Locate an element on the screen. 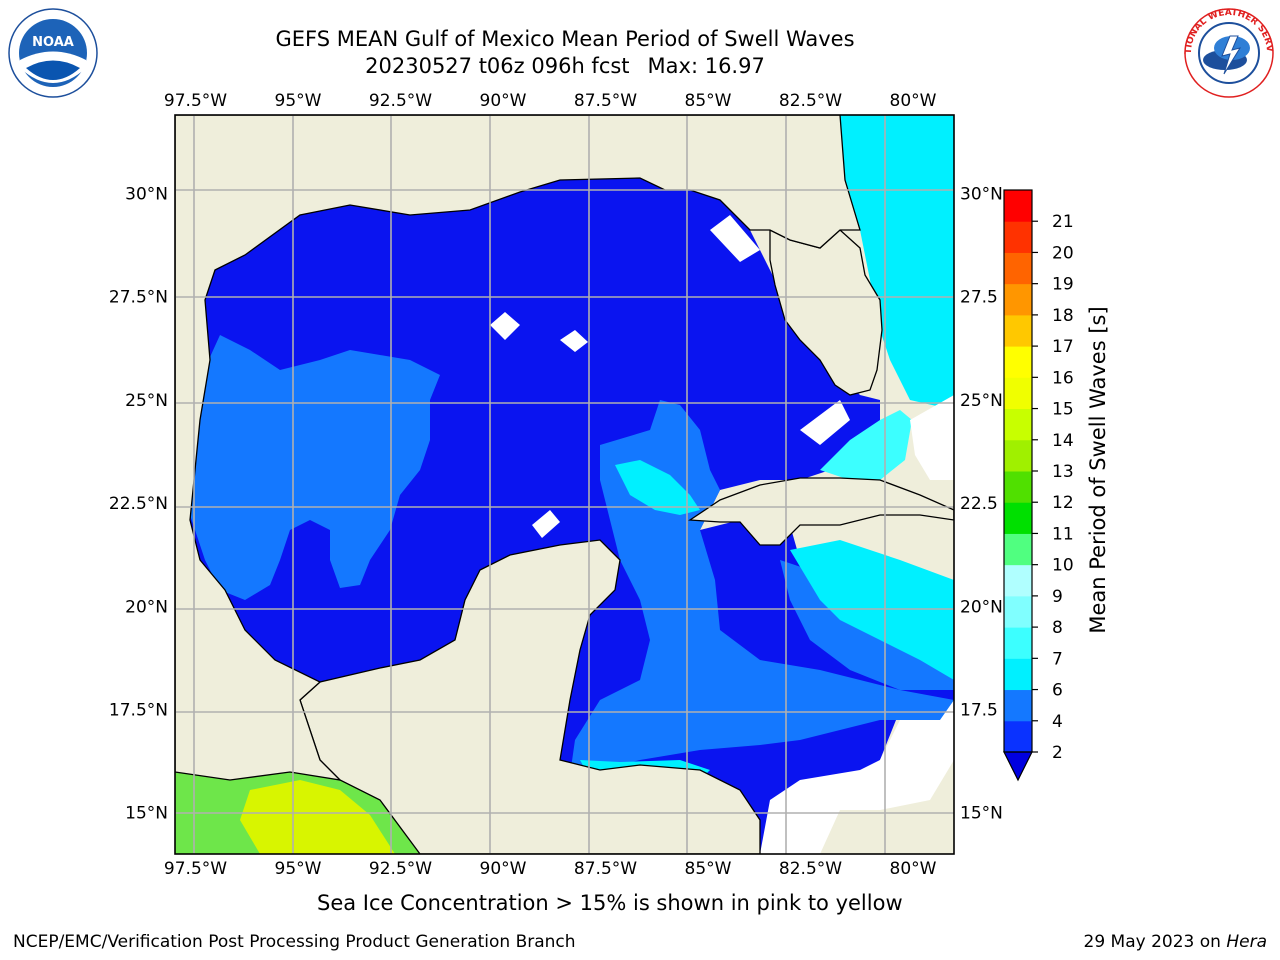 This screenshot has width=1280, height=960. colorbar-tick-label: 15 is located at coordinates (1063, 410).